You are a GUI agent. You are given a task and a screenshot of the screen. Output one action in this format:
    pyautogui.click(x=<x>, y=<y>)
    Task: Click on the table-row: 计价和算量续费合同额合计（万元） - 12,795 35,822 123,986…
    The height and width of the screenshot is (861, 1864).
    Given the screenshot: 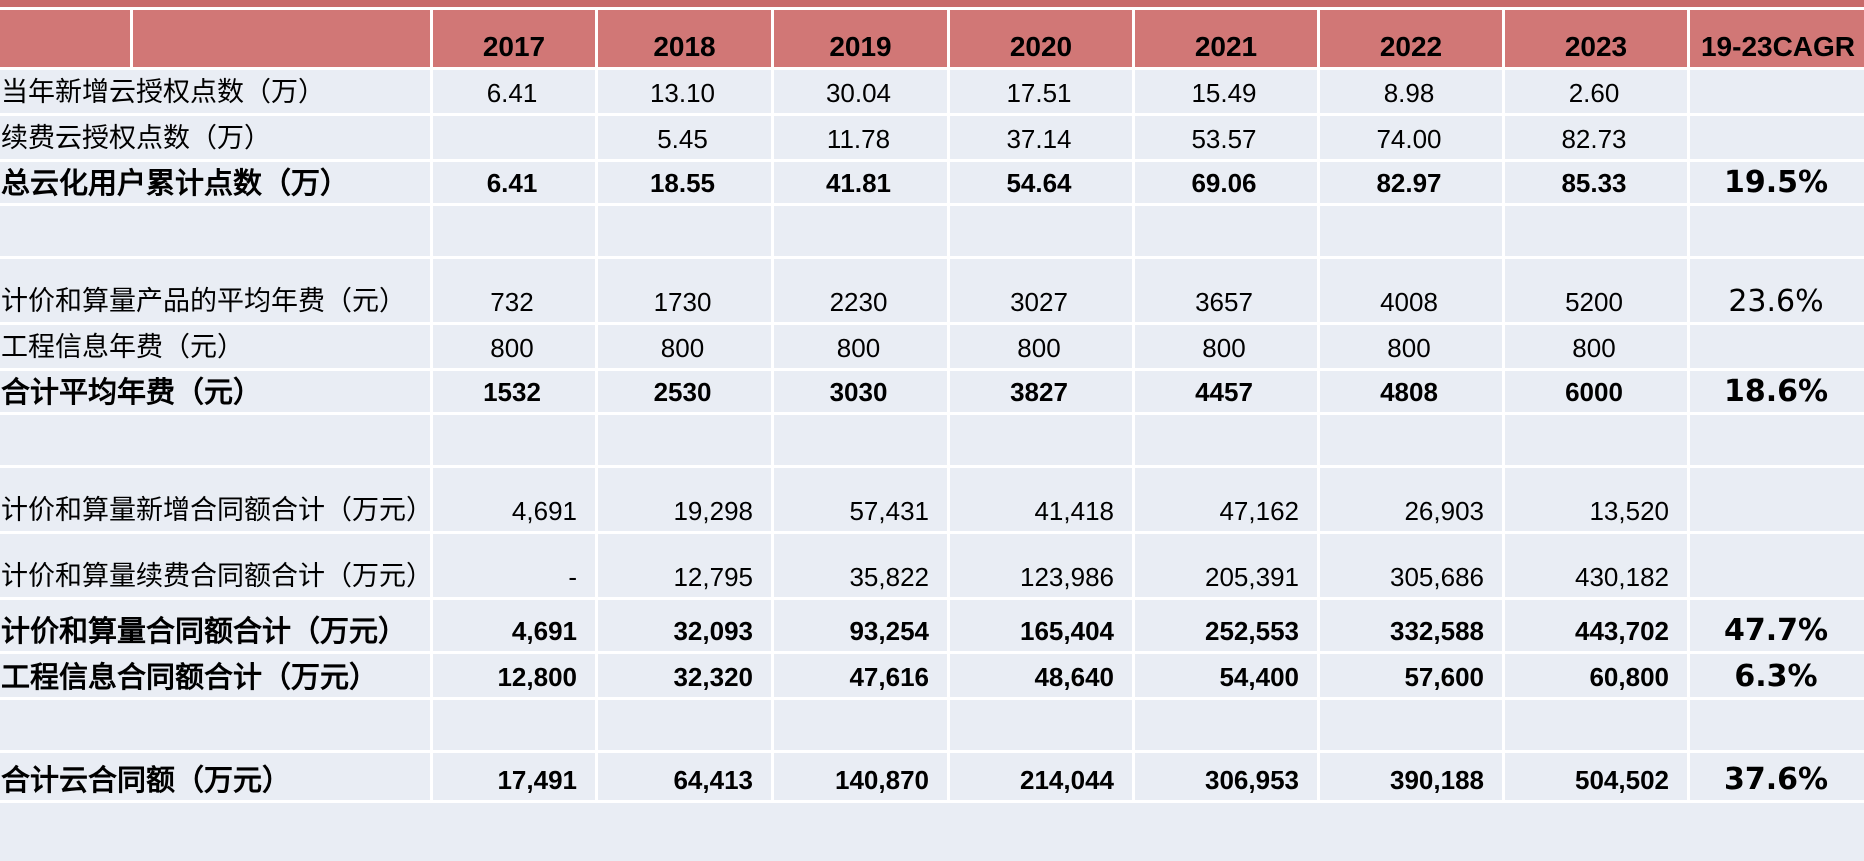 What is the action you would take?
    pyautogui.click(x=932, y=565)
    